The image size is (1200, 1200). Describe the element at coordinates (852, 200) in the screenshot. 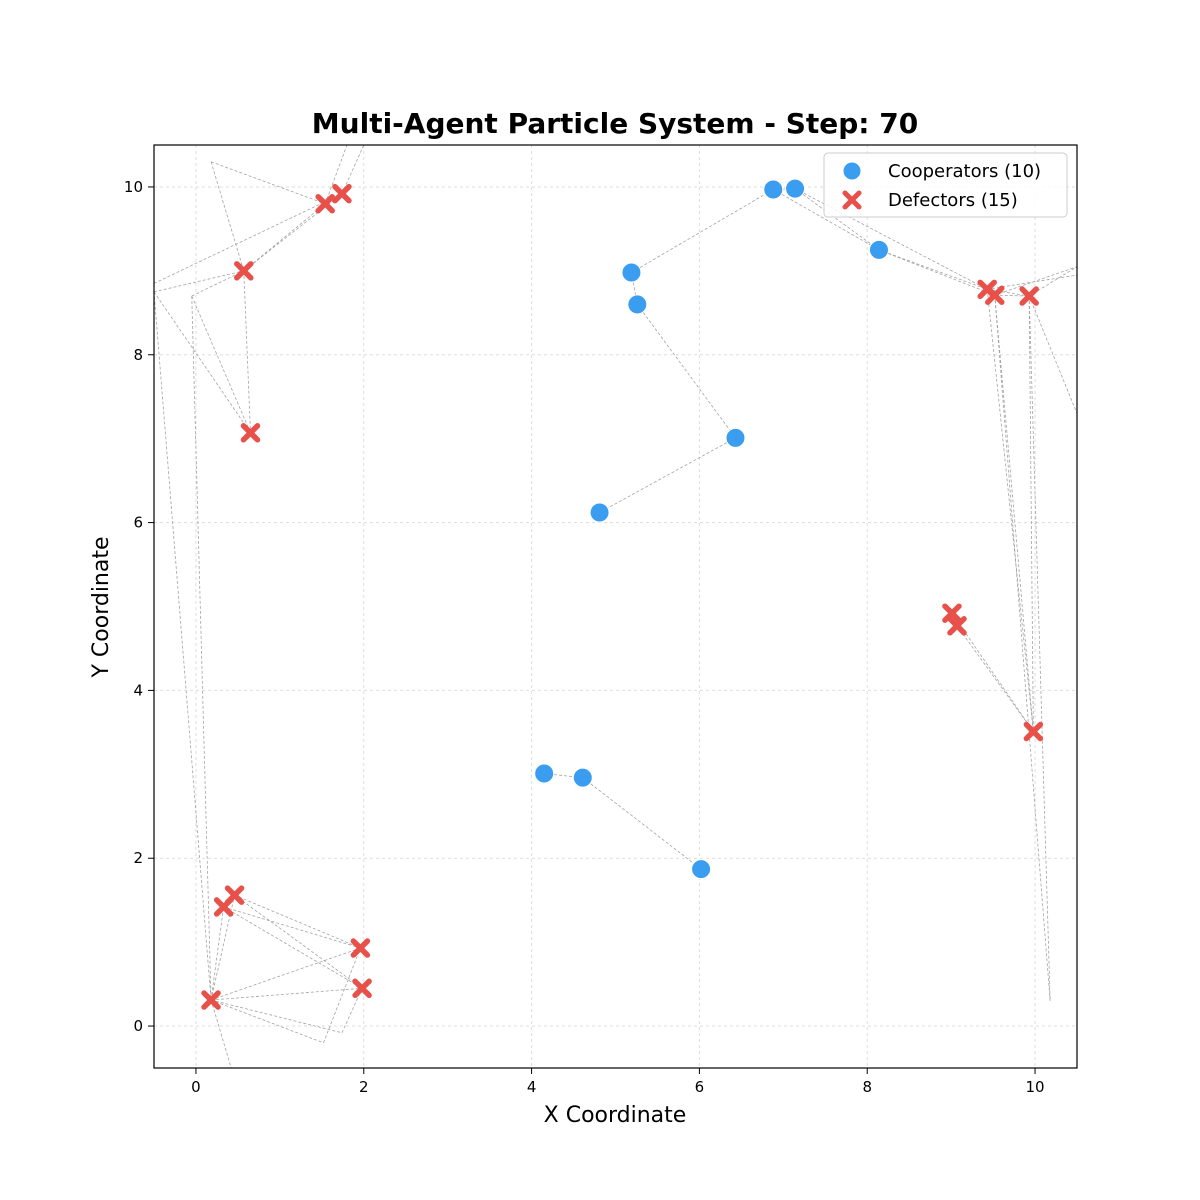

I see `legend-defectors-marker` at that location.